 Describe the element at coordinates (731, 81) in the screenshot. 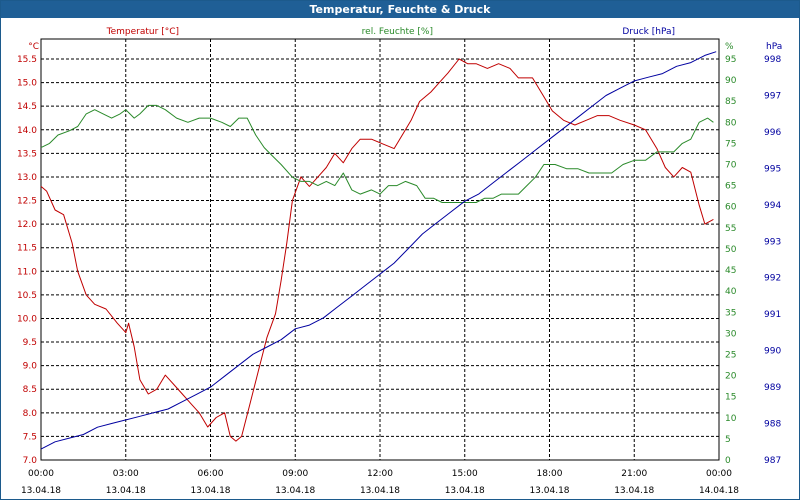

I see `humidity-tick-label: 90` at that location.